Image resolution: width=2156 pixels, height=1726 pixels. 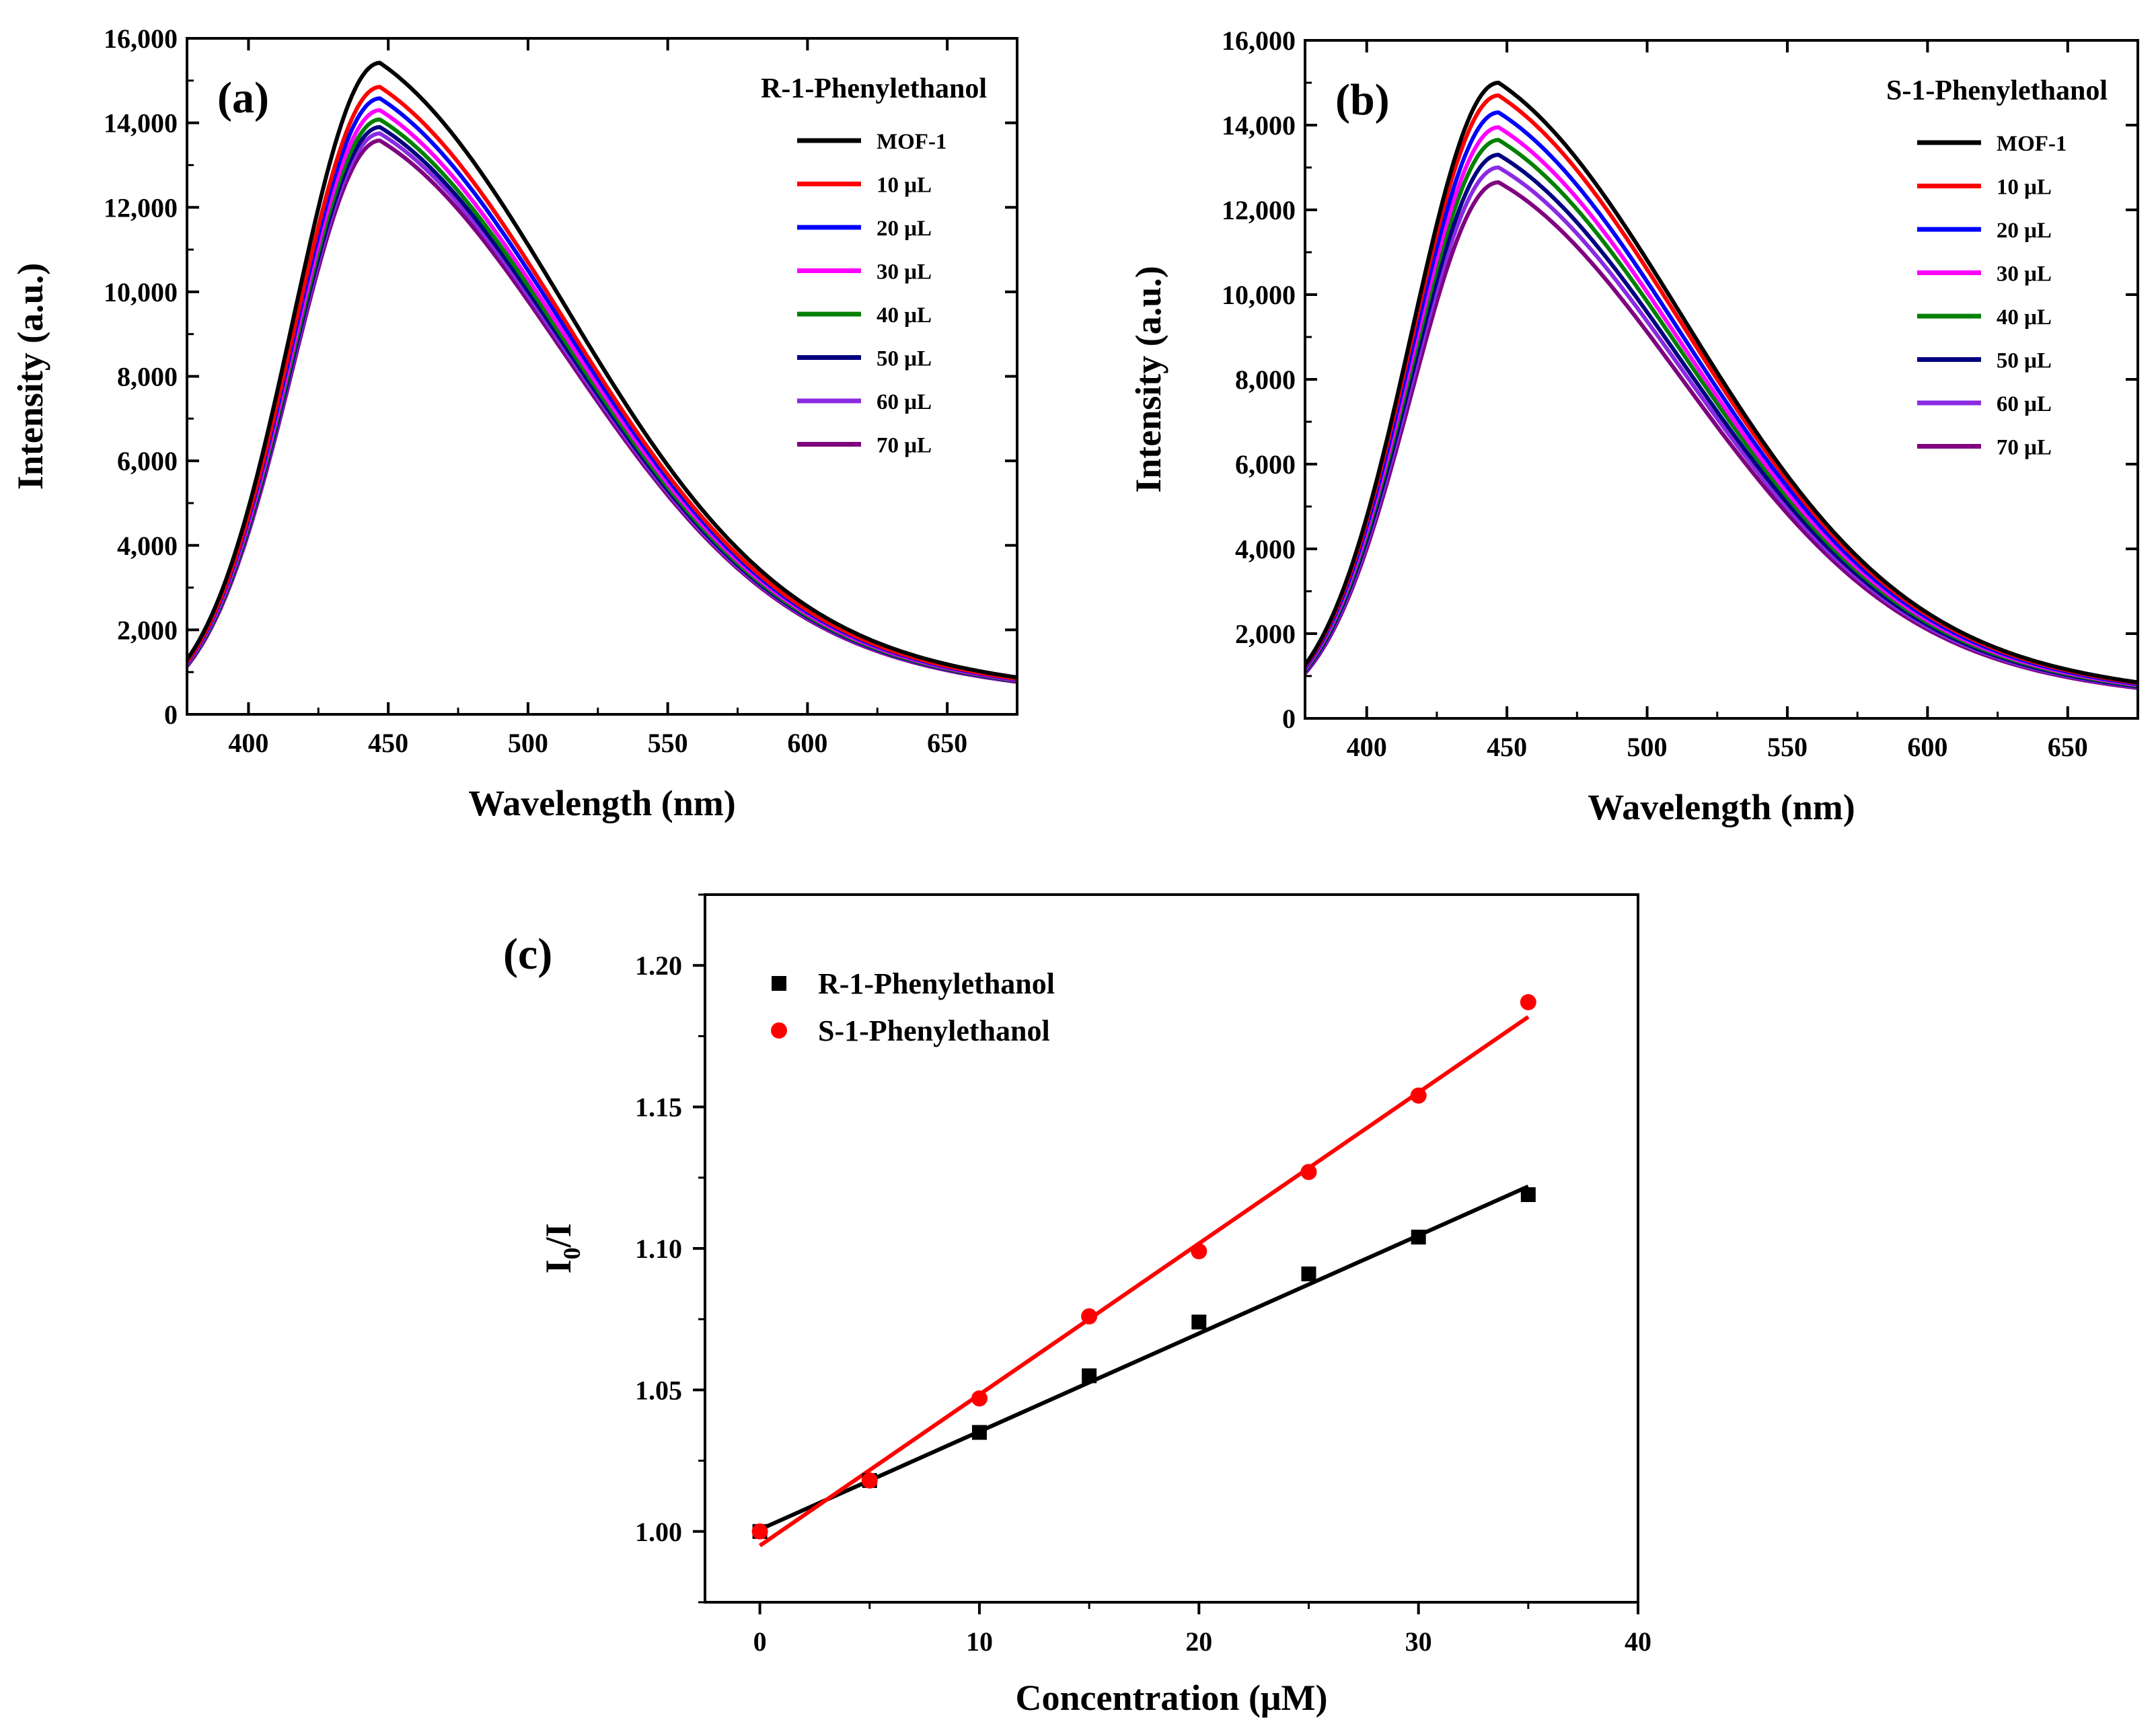 I want to click on panel-label: (c), so click(x=527, y=954).